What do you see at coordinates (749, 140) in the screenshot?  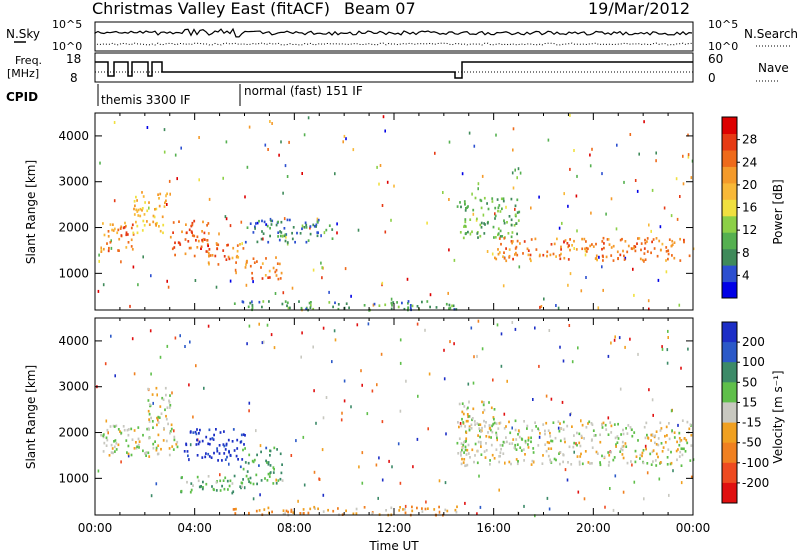 I see `colorbar-tick-label: 28` at bounding box center [749, 140].